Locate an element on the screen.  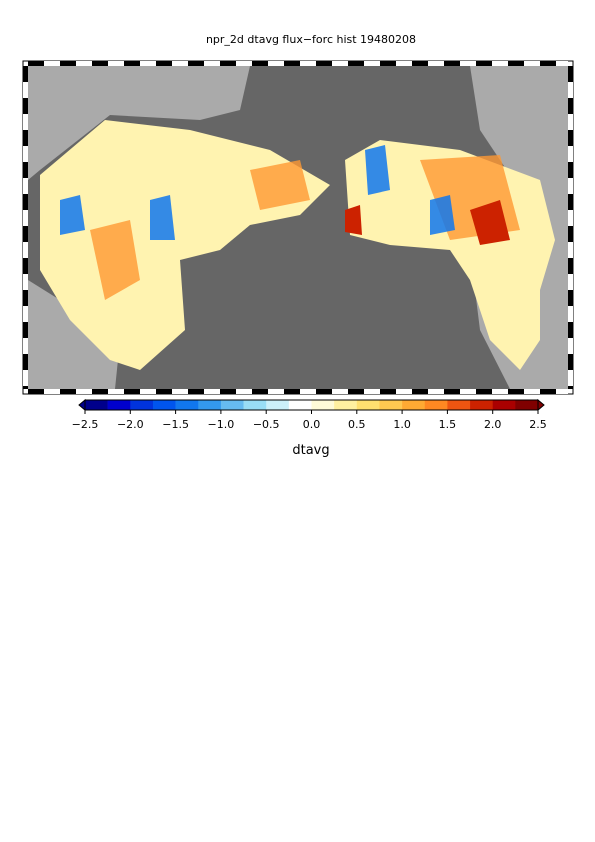
colorbar-tick-label: 0.5 is located at coordinates (357, 424).